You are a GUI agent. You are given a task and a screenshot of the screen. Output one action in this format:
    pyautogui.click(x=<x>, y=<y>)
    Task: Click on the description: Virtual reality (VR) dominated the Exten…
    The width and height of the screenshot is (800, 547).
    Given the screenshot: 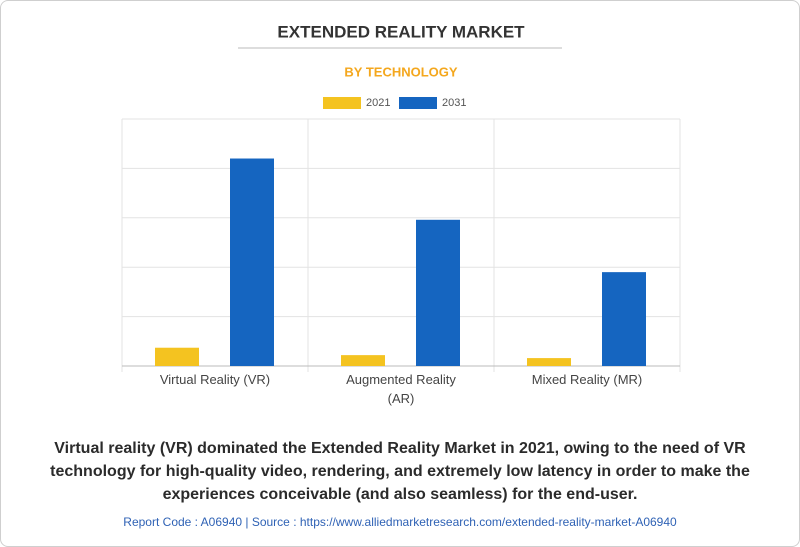 What is the action you would take?
    pyautogui.click(x=400, y=471)
    